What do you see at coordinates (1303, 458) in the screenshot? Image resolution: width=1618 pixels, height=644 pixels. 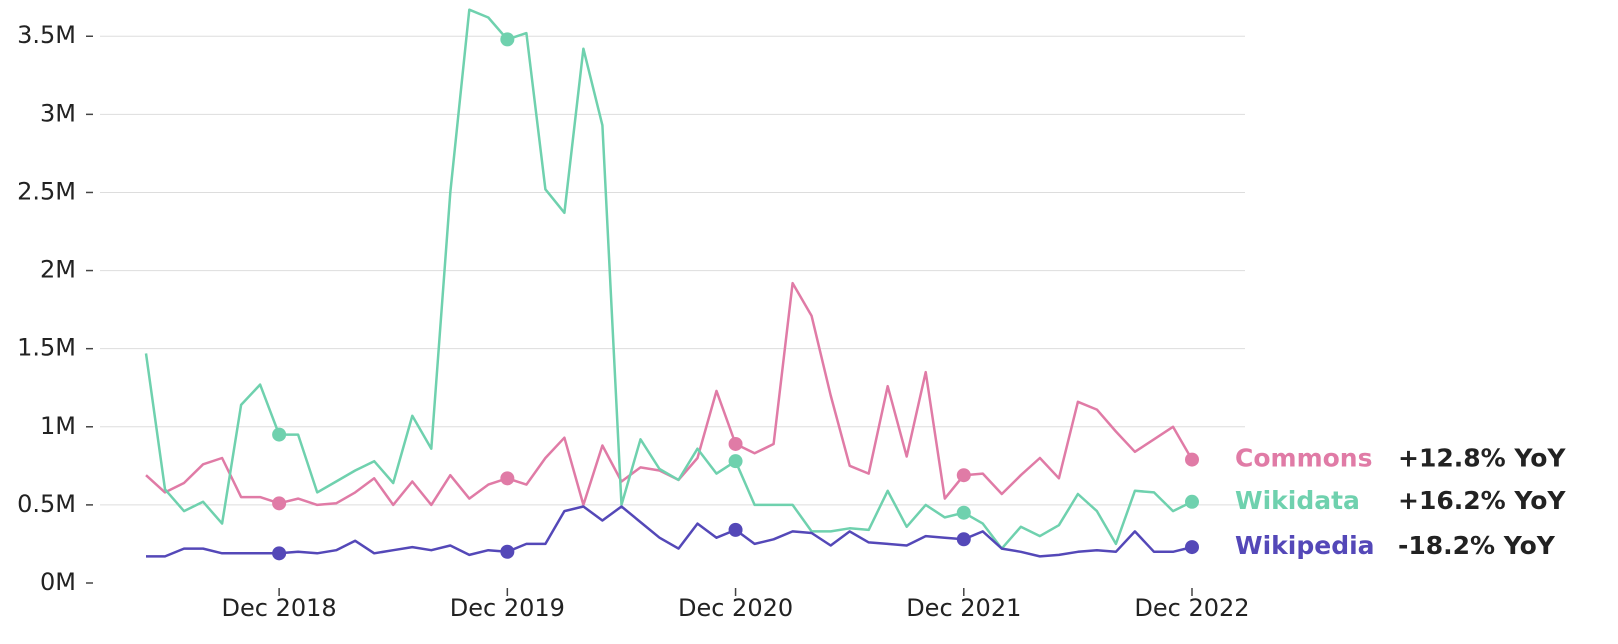 I see `legend-label: Commons` at bounding box center [1303, 458].